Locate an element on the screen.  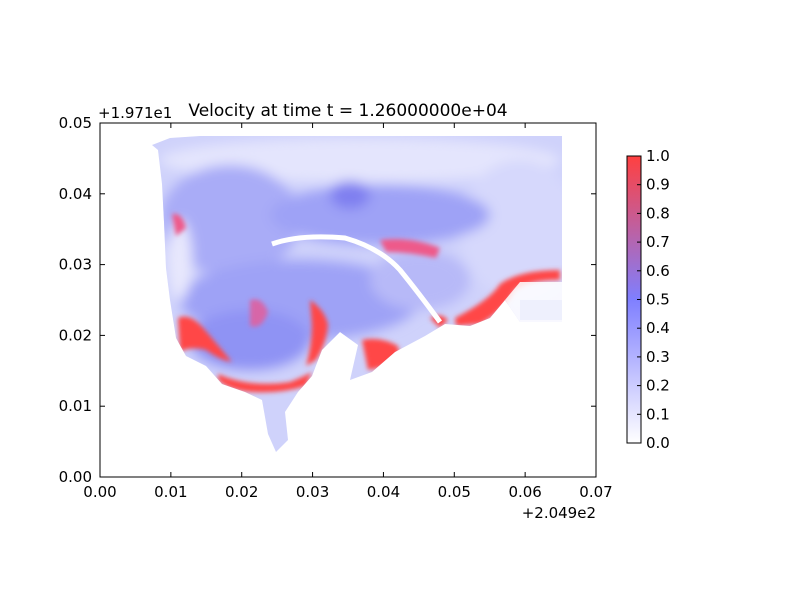
x-tick-label: 0.02 is located at coordinates (241, 492).